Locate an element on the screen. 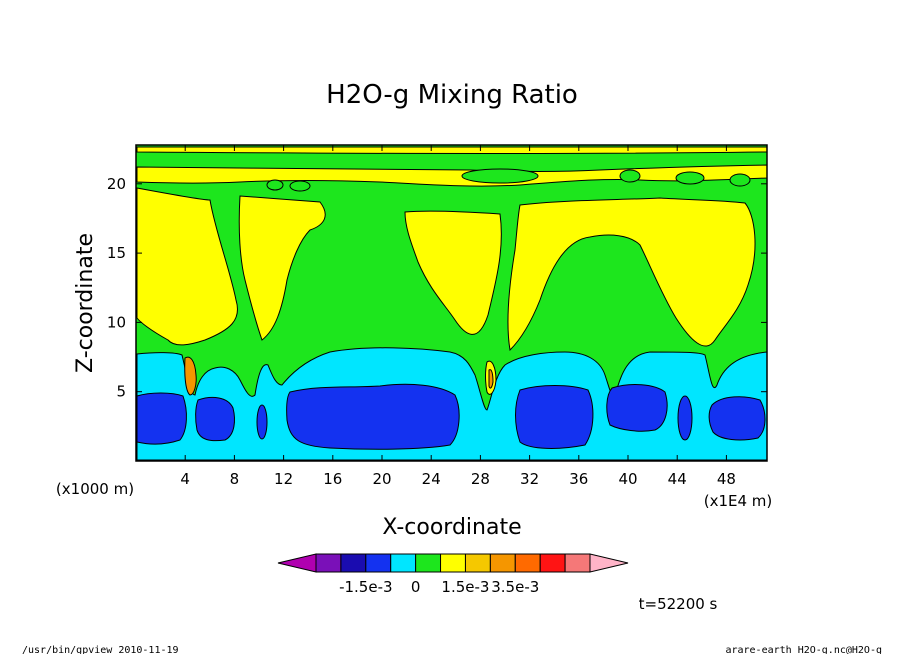 This screenshot has height=654, width=904. y-tick-label-0: 5 is located at coordinates (121, 392).